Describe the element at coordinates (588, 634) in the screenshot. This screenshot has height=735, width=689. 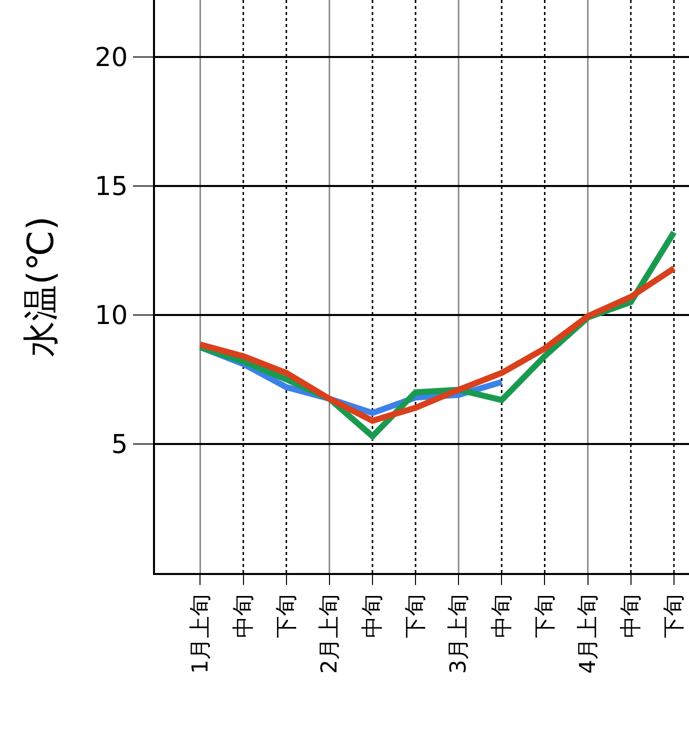
I see `x-tick-label: 4月上旬` at that location.